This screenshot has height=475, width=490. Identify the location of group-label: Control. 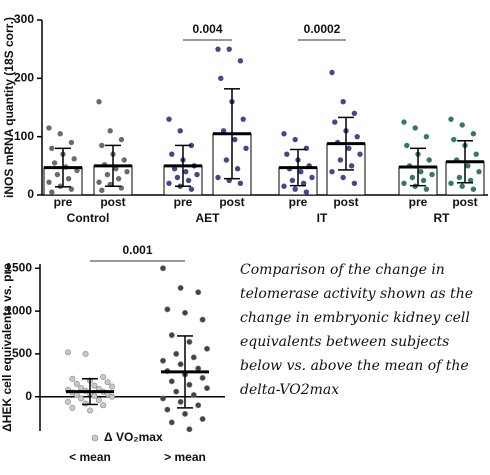
(88, 218).